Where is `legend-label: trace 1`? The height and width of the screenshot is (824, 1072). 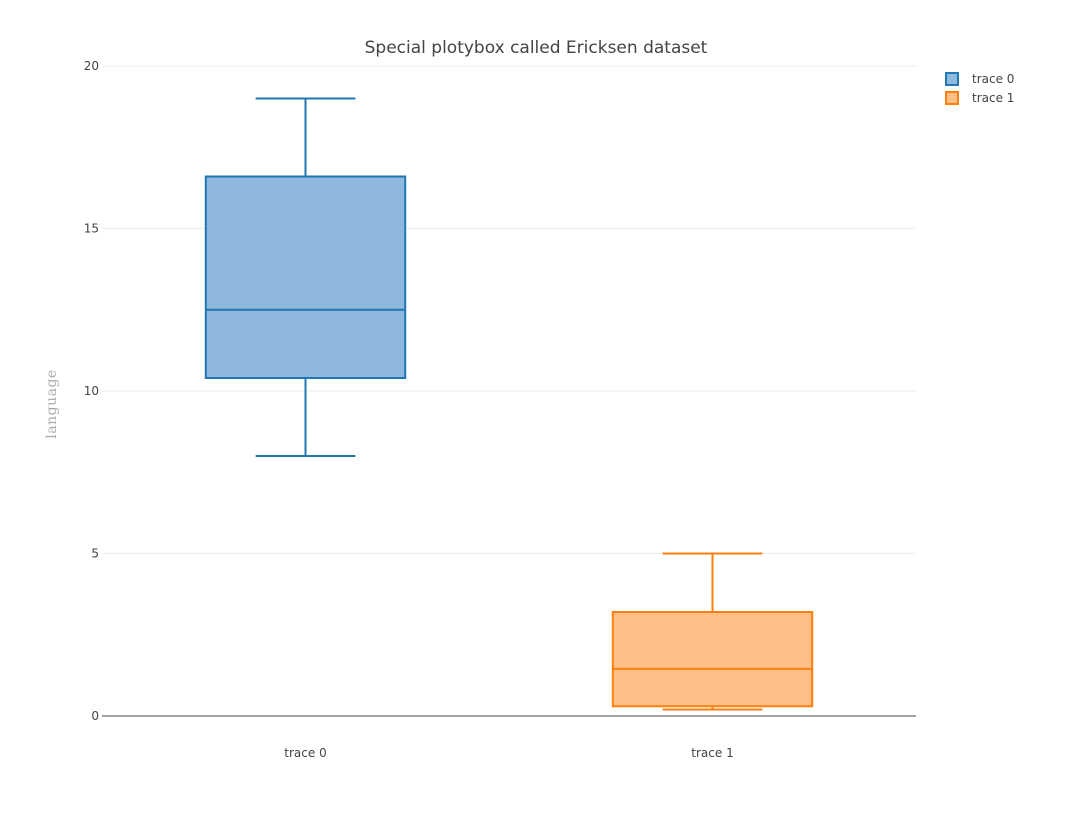
legend-label: trace 1 is located at coordinates (993, 98).